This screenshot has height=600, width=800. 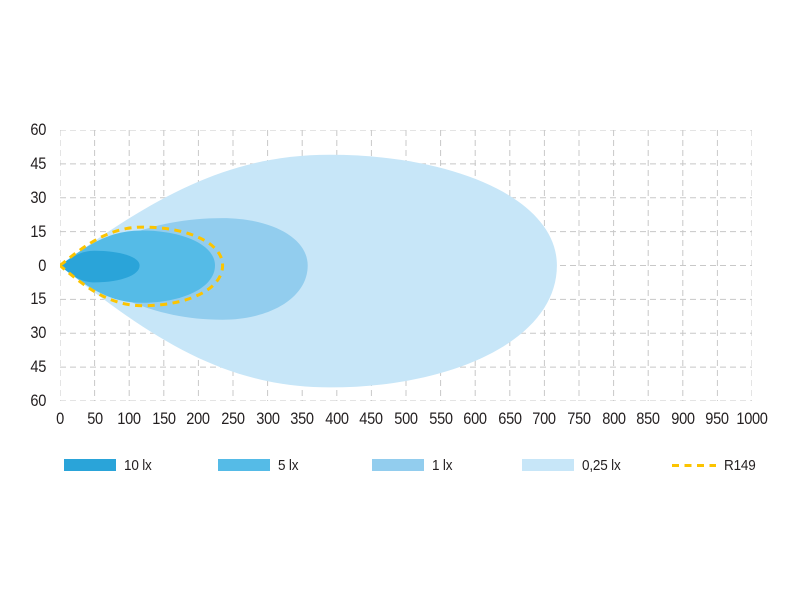 What do you see at coordinates (164, 418) in the screenshot?
I see `x-tick-label: 150` at bounding box center [164, 418].